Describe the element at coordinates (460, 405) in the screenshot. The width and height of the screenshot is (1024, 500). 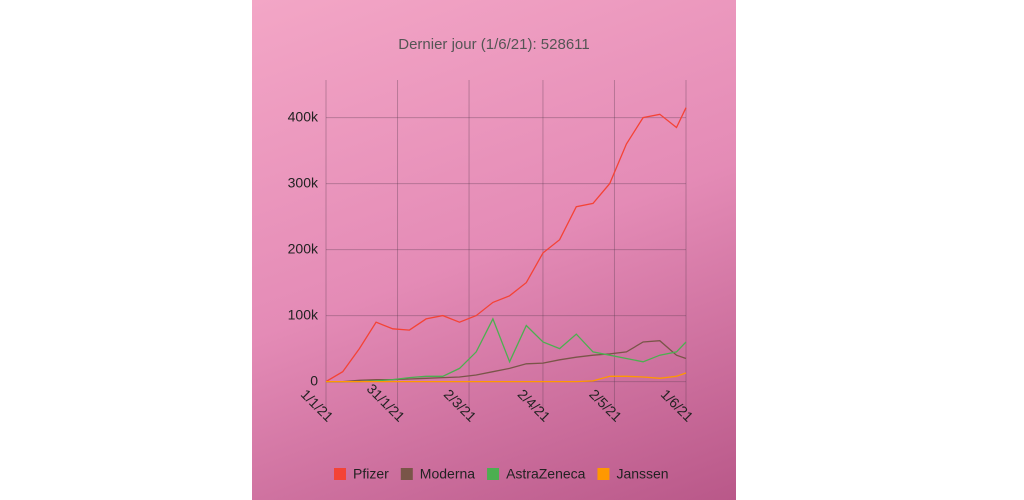
I see `x-tick-label: 2/3/21` at that location.